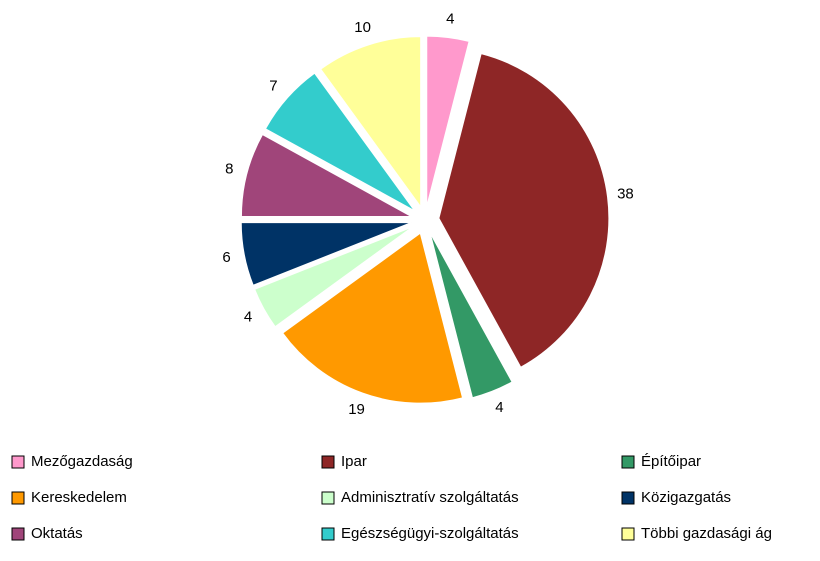  Describe the element at coordinates (229, 169) in the screenshot. I see `data-label: 8` at that location.